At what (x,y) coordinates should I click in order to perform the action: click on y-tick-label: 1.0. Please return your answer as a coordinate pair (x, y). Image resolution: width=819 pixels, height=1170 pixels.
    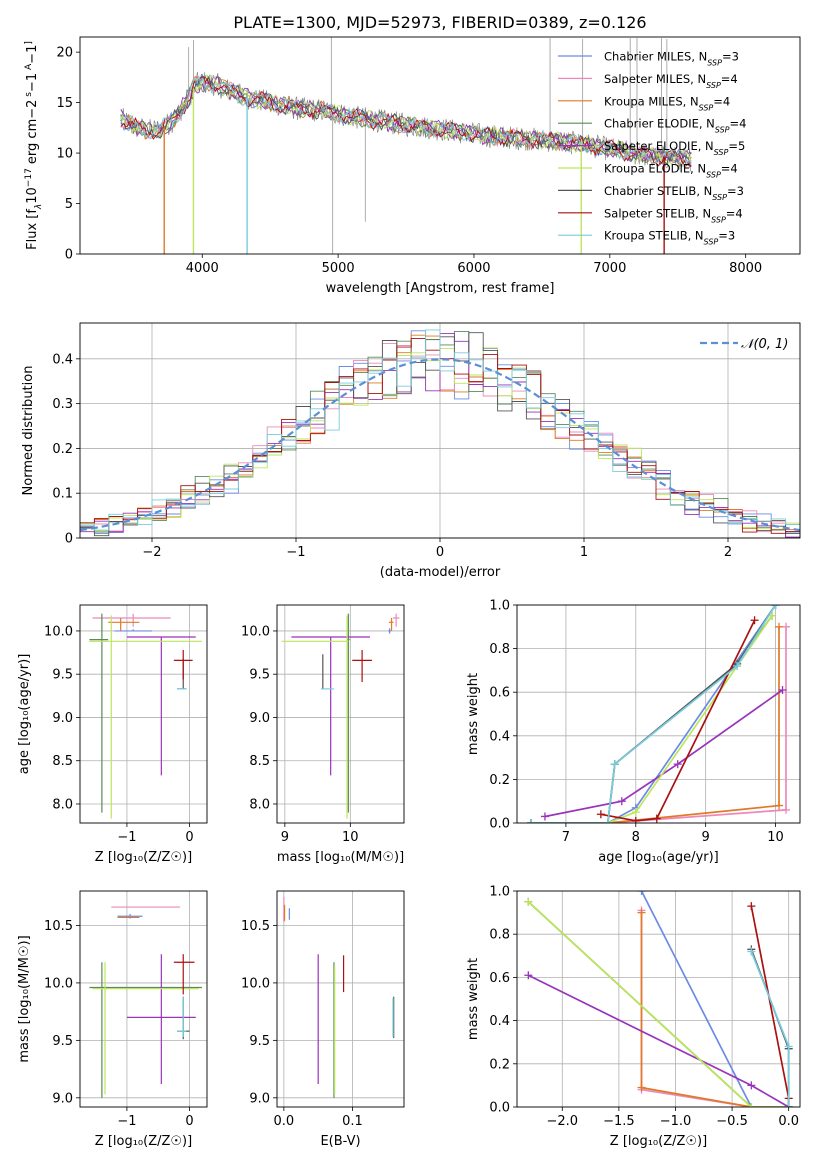
    Looking at the image, I should click on (499, 606).